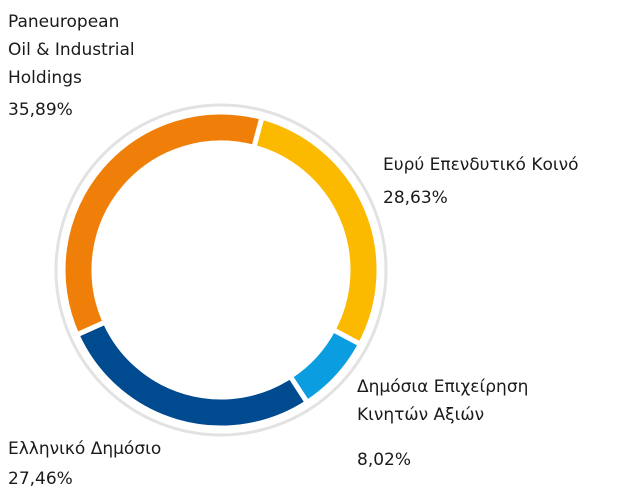  Describe the element at coordinates (85, 449) in the screenshot. I see `category-label: Ελληνικό Δημόσιο` at that location.